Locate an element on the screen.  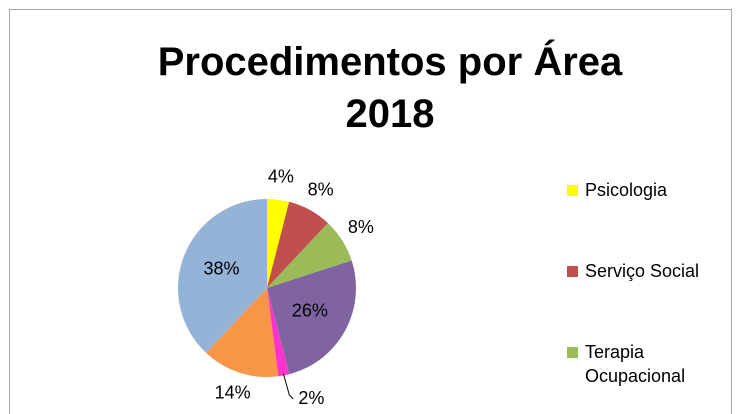
legend-label: Psicologia is located at coordinates (626, 190).